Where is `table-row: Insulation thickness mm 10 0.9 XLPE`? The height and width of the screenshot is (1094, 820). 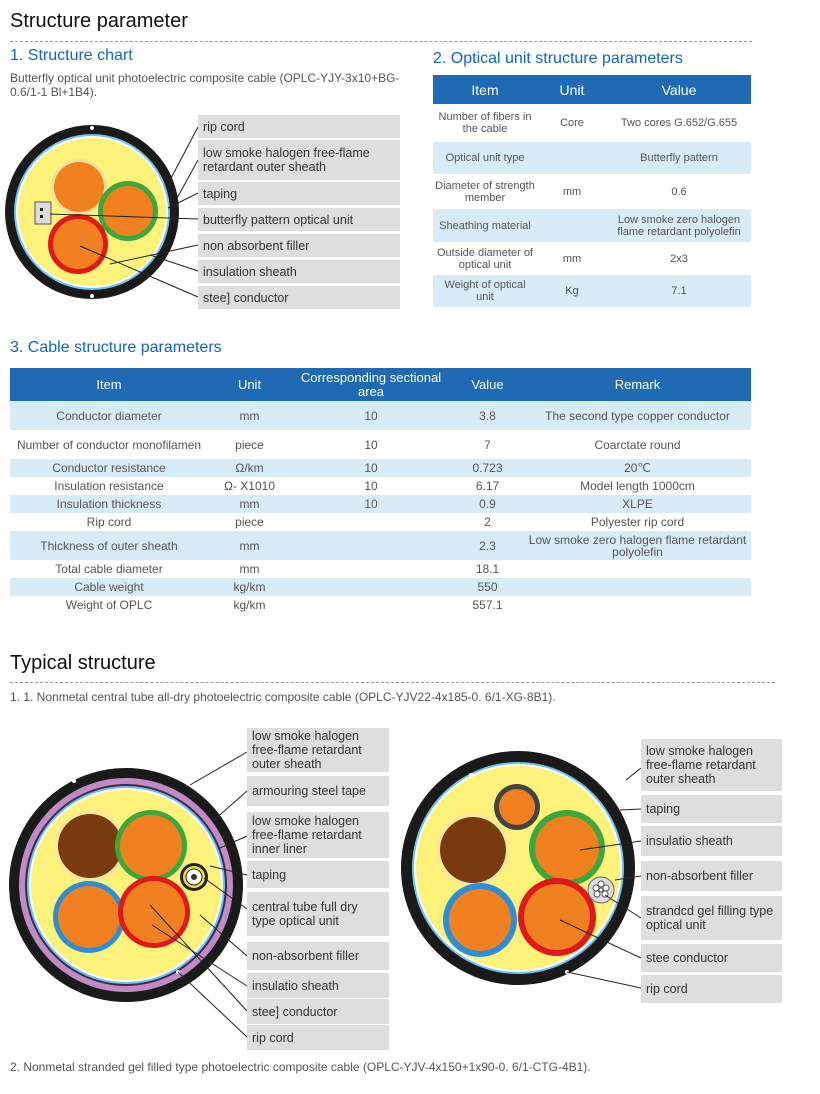 table-row: Insulation thickness mm 10 0.9 XLPE is located at coordinates (380, 504).